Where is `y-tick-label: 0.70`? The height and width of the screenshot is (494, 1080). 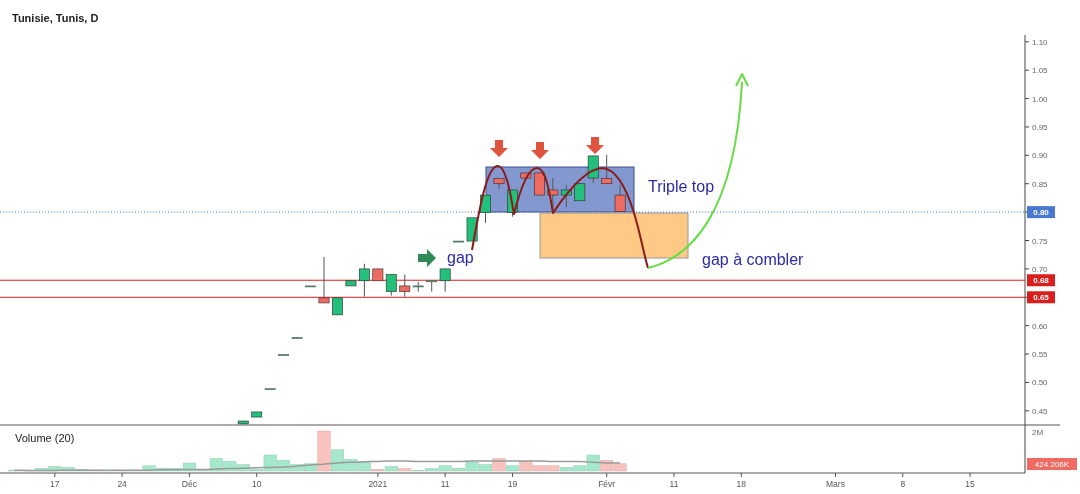 y-tick-label: 0.70 is located at coordinates (1040, 269).